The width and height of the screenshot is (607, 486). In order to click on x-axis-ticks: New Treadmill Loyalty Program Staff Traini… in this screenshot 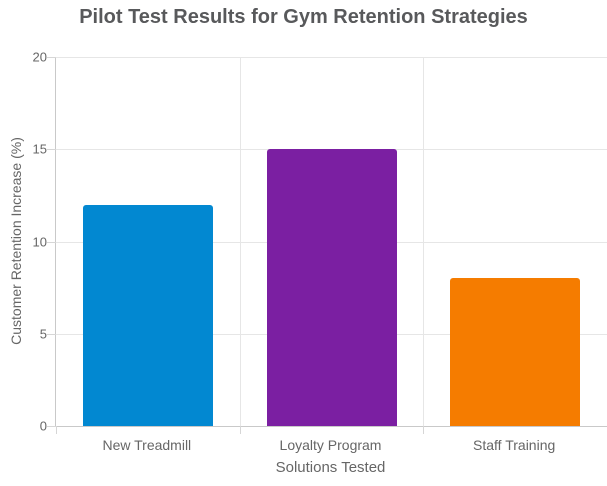, I will do `click(330, 446)`.